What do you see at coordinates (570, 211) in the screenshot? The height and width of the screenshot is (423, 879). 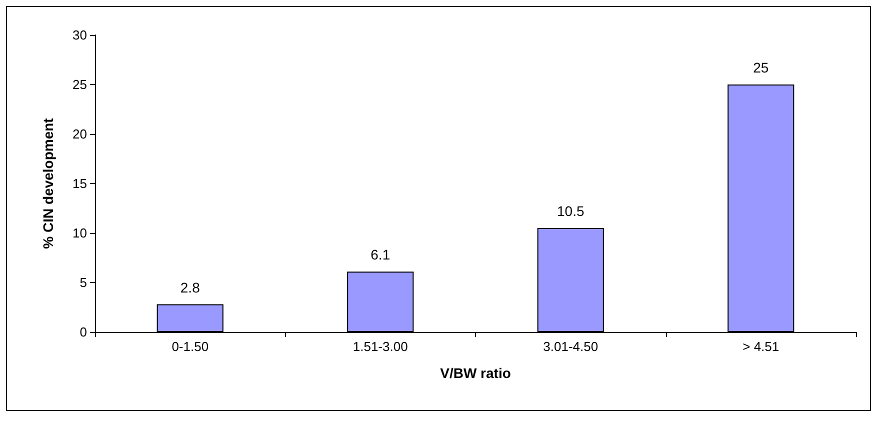 I see `data-label: 10.5` at bounding box center [570, 211].